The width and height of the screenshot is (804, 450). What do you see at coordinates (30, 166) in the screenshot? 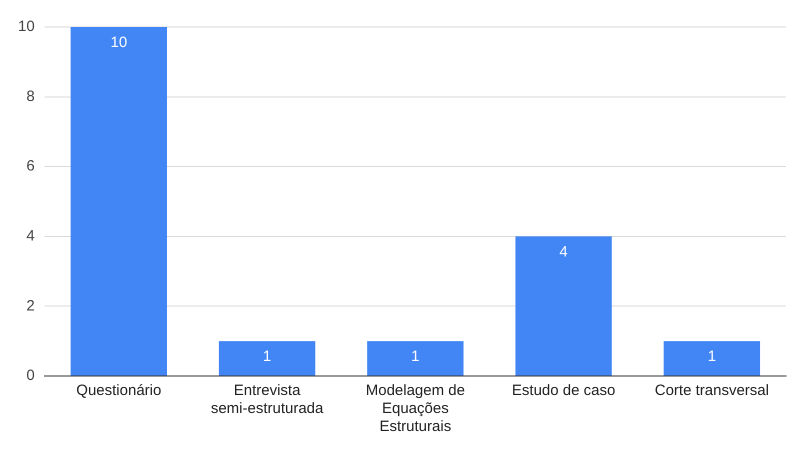
I see `y-tick-label: 6` at bounding box center [30, 166].